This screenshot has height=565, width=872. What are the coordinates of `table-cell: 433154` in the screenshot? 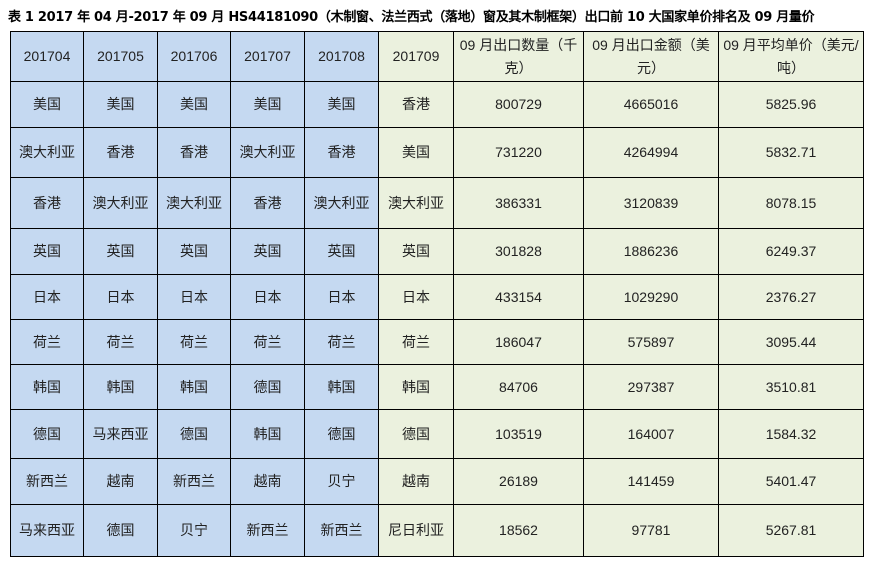 It's located at (518, 297).